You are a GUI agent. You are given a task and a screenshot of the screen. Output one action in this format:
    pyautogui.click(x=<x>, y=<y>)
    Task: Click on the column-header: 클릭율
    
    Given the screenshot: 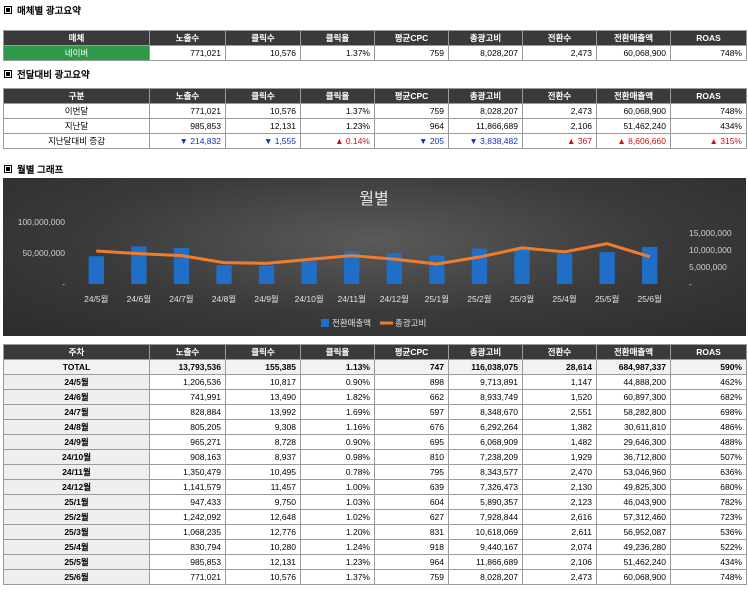 What is the action you would take?
    pyautogui.click(x=337, y=352)
    